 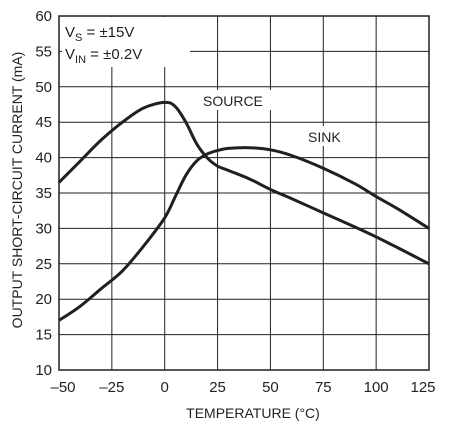 What do you see at coordinates (17, 190) in the screenshot?
I see `y-axis-label: OUTPUT SHORT-CIRCUIT CURRENT (mA)` at bounding box center [17, 190].